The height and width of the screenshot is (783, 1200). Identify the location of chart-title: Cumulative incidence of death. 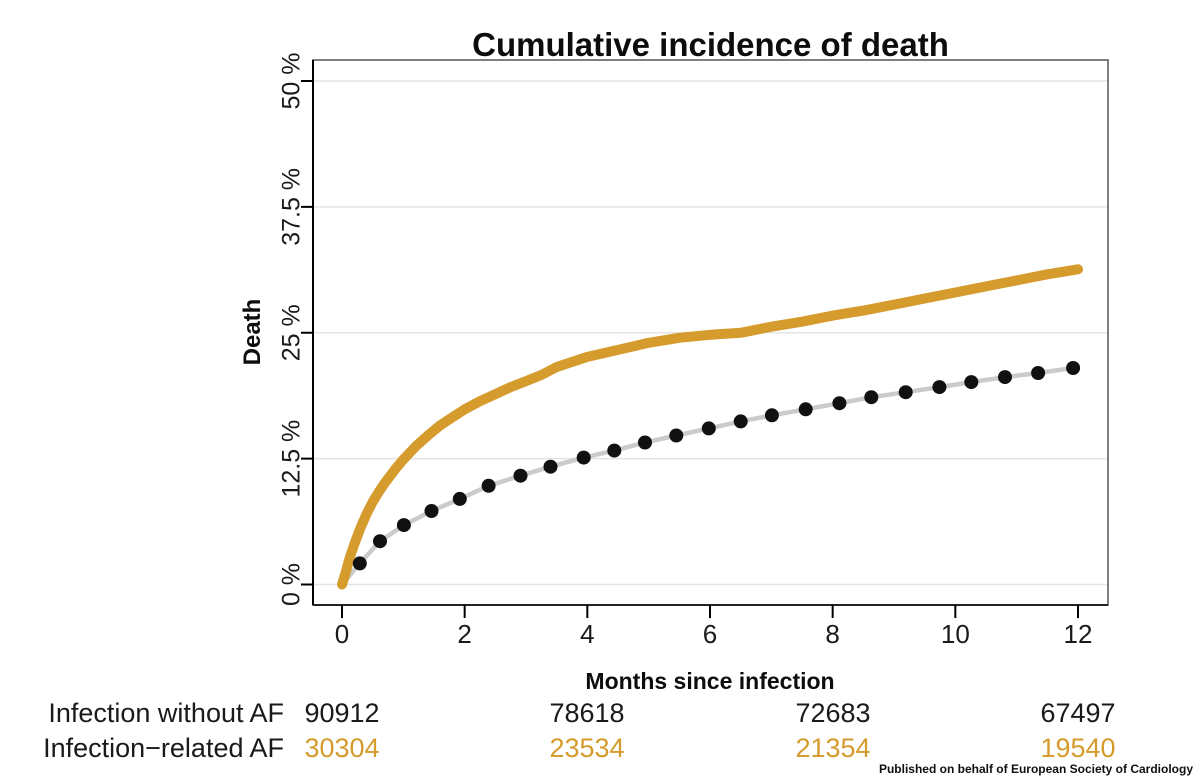
(710, 44).